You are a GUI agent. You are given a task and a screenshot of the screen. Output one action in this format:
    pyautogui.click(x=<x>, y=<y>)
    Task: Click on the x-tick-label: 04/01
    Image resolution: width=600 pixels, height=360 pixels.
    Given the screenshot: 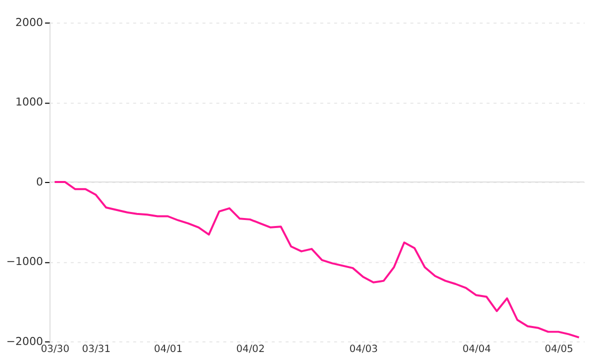 What is the action you would take?
    pyautogui.click(x=168, y=349)
    